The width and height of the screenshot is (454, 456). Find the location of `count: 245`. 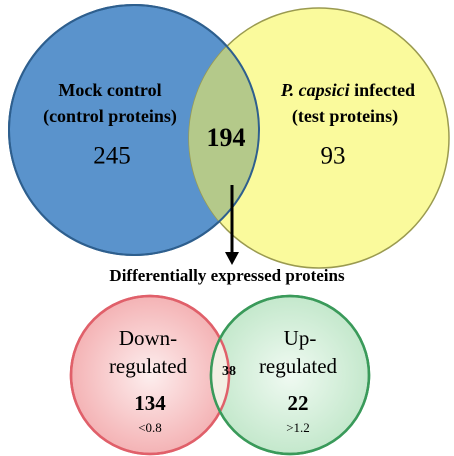

count: 245 is located at coordinates (112, 156).